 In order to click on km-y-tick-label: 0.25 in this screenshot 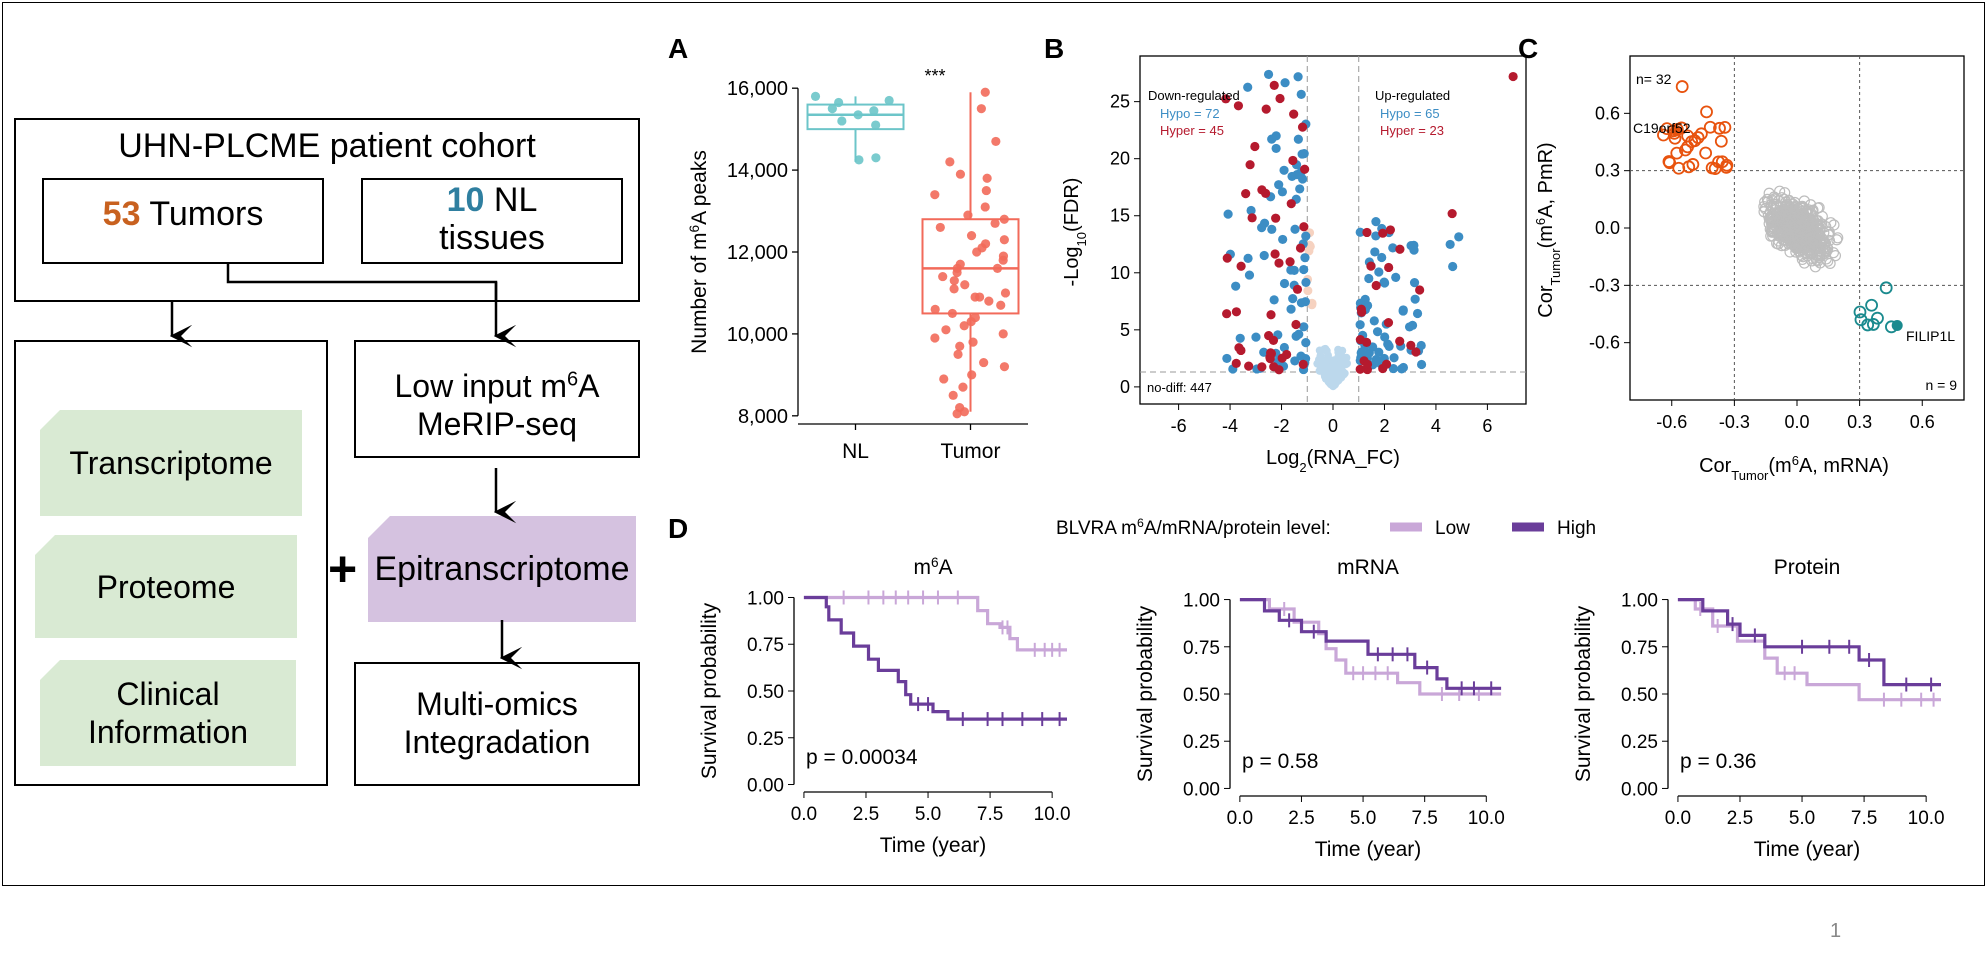, I will do `click(765, 739)`.